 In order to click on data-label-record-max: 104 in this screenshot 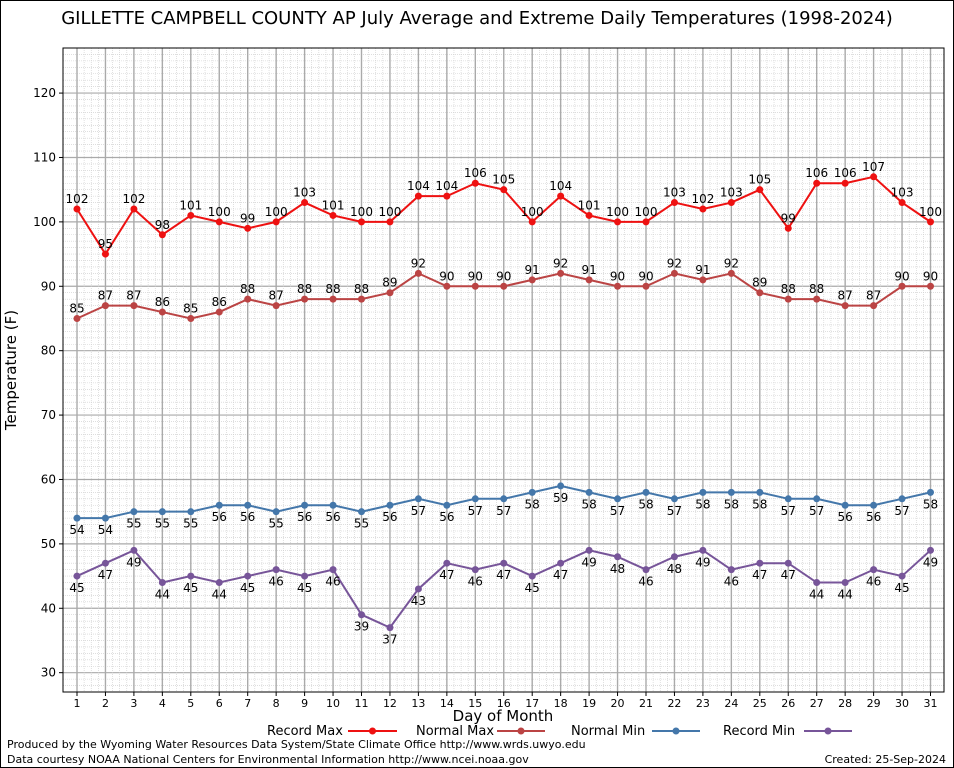, I will do `click(560, 186)`.